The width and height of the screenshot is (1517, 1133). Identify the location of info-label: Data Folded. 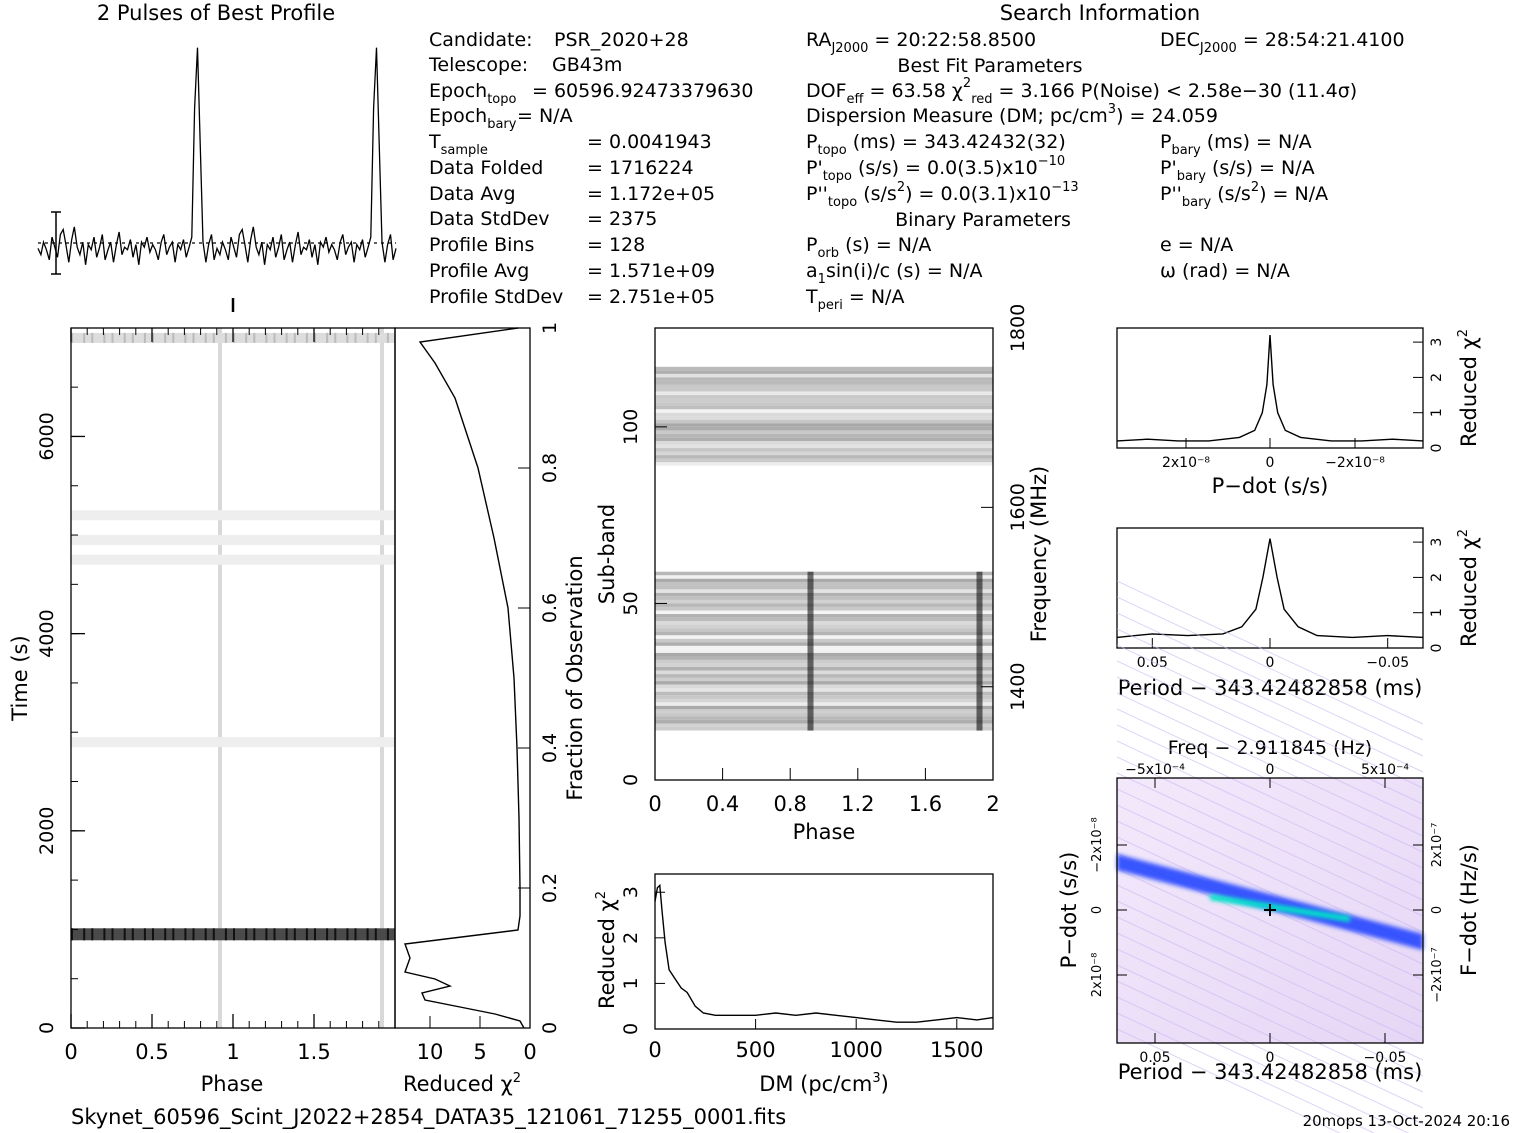
(486, 168).